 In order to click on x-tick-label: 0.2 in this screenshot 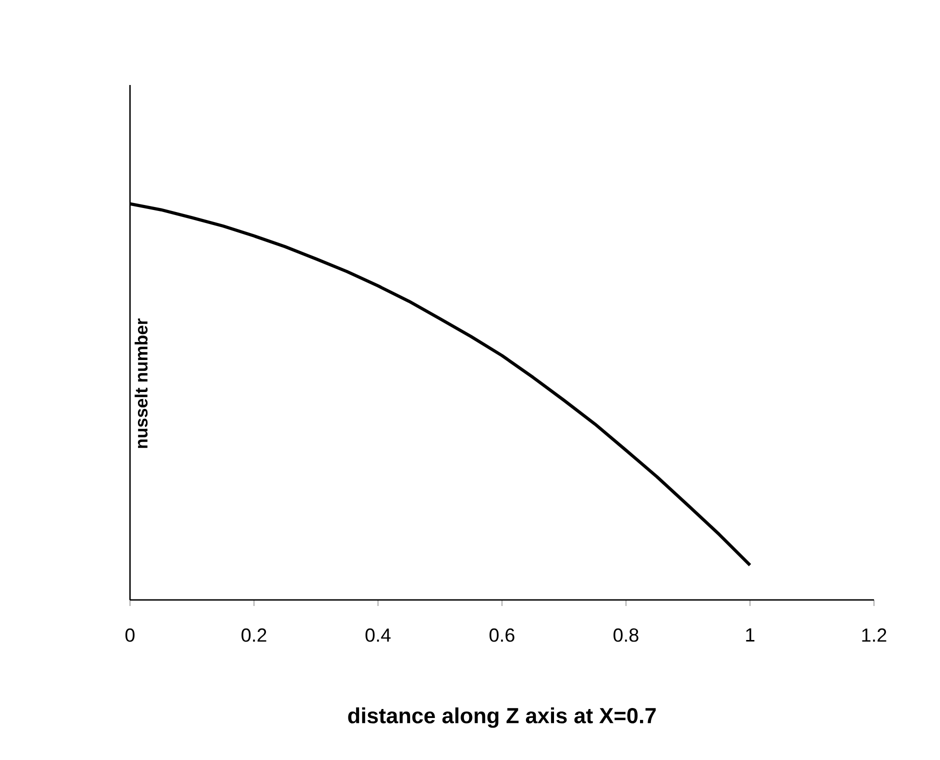, I will do `click(254, 635)`.